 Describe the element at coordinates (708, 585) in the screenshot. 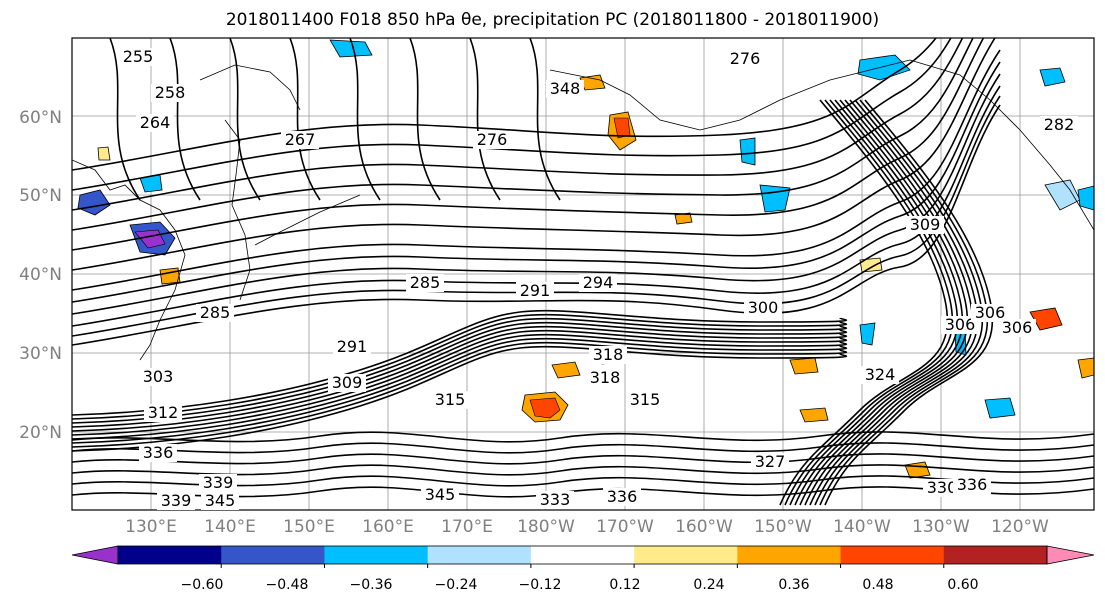

I see `colorbar-tick: 0.24` at that location.